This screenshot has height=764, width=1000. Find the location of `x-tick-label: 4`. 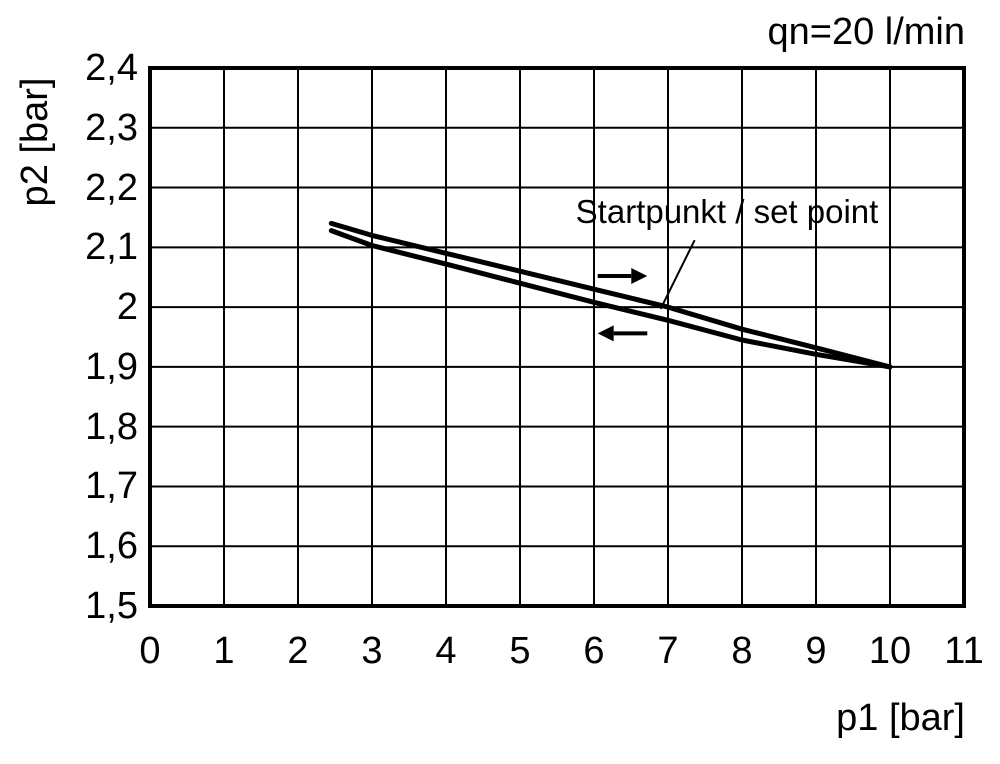

x-tick-label: 4 is located at coordinates (446, 651).